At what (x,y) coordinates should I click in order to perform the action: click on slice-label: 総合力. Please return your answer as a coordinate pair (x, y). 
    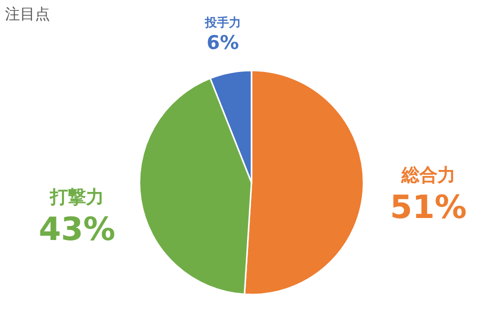
    Looking at the image, I should click on (428, 175).